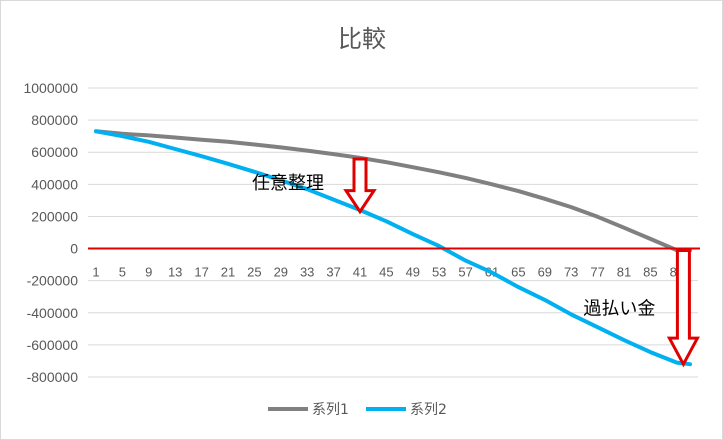 This screenshot has height=440, width=723. I want to click on x-tick-label: 65, so click(518, 272).